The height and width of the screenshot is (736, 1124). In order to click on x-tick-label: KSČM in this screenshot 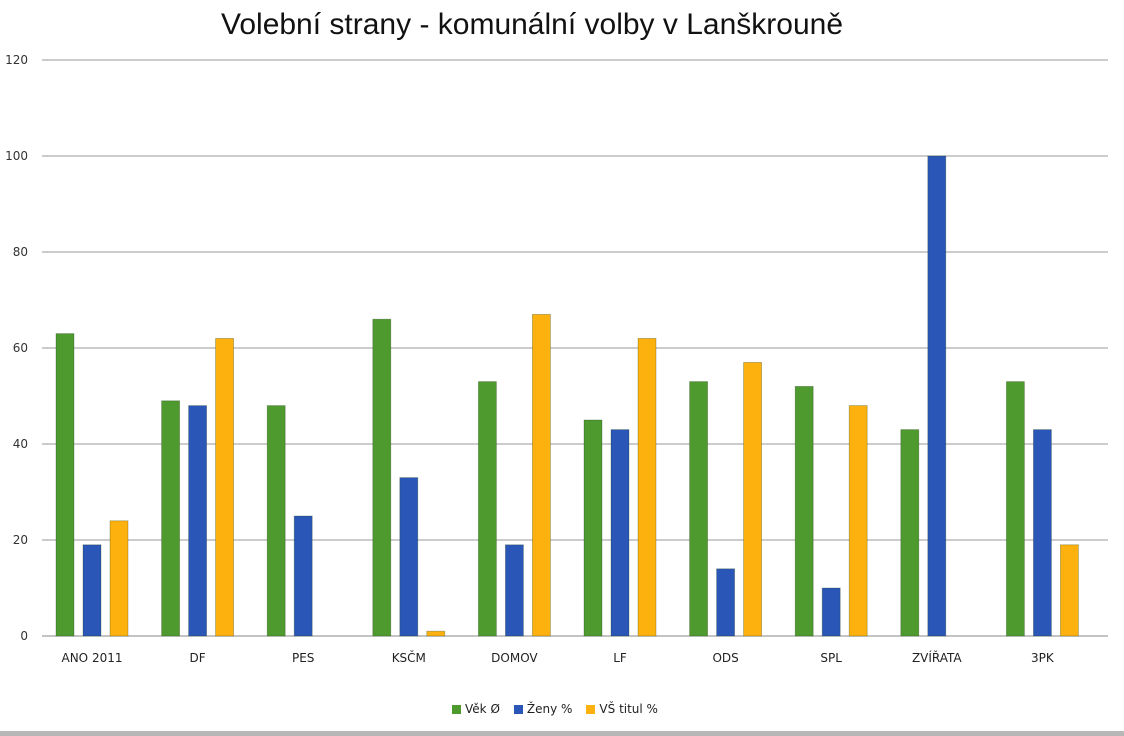, I will do `click(409, 657)`.